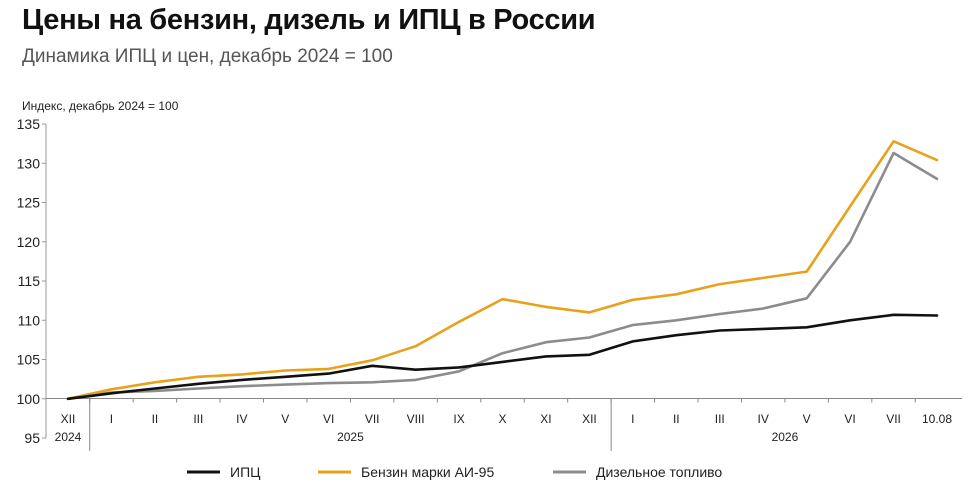 The width and height of the screenshot is (974, 488). Describe the element at coordinates (458, 419) in the screenshot. I see `x-tick-label: IX` at that location.